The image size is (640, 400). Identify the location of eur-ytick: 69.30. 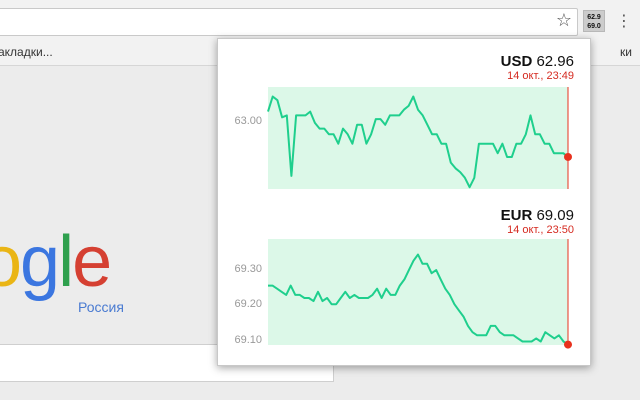
(248, 269).